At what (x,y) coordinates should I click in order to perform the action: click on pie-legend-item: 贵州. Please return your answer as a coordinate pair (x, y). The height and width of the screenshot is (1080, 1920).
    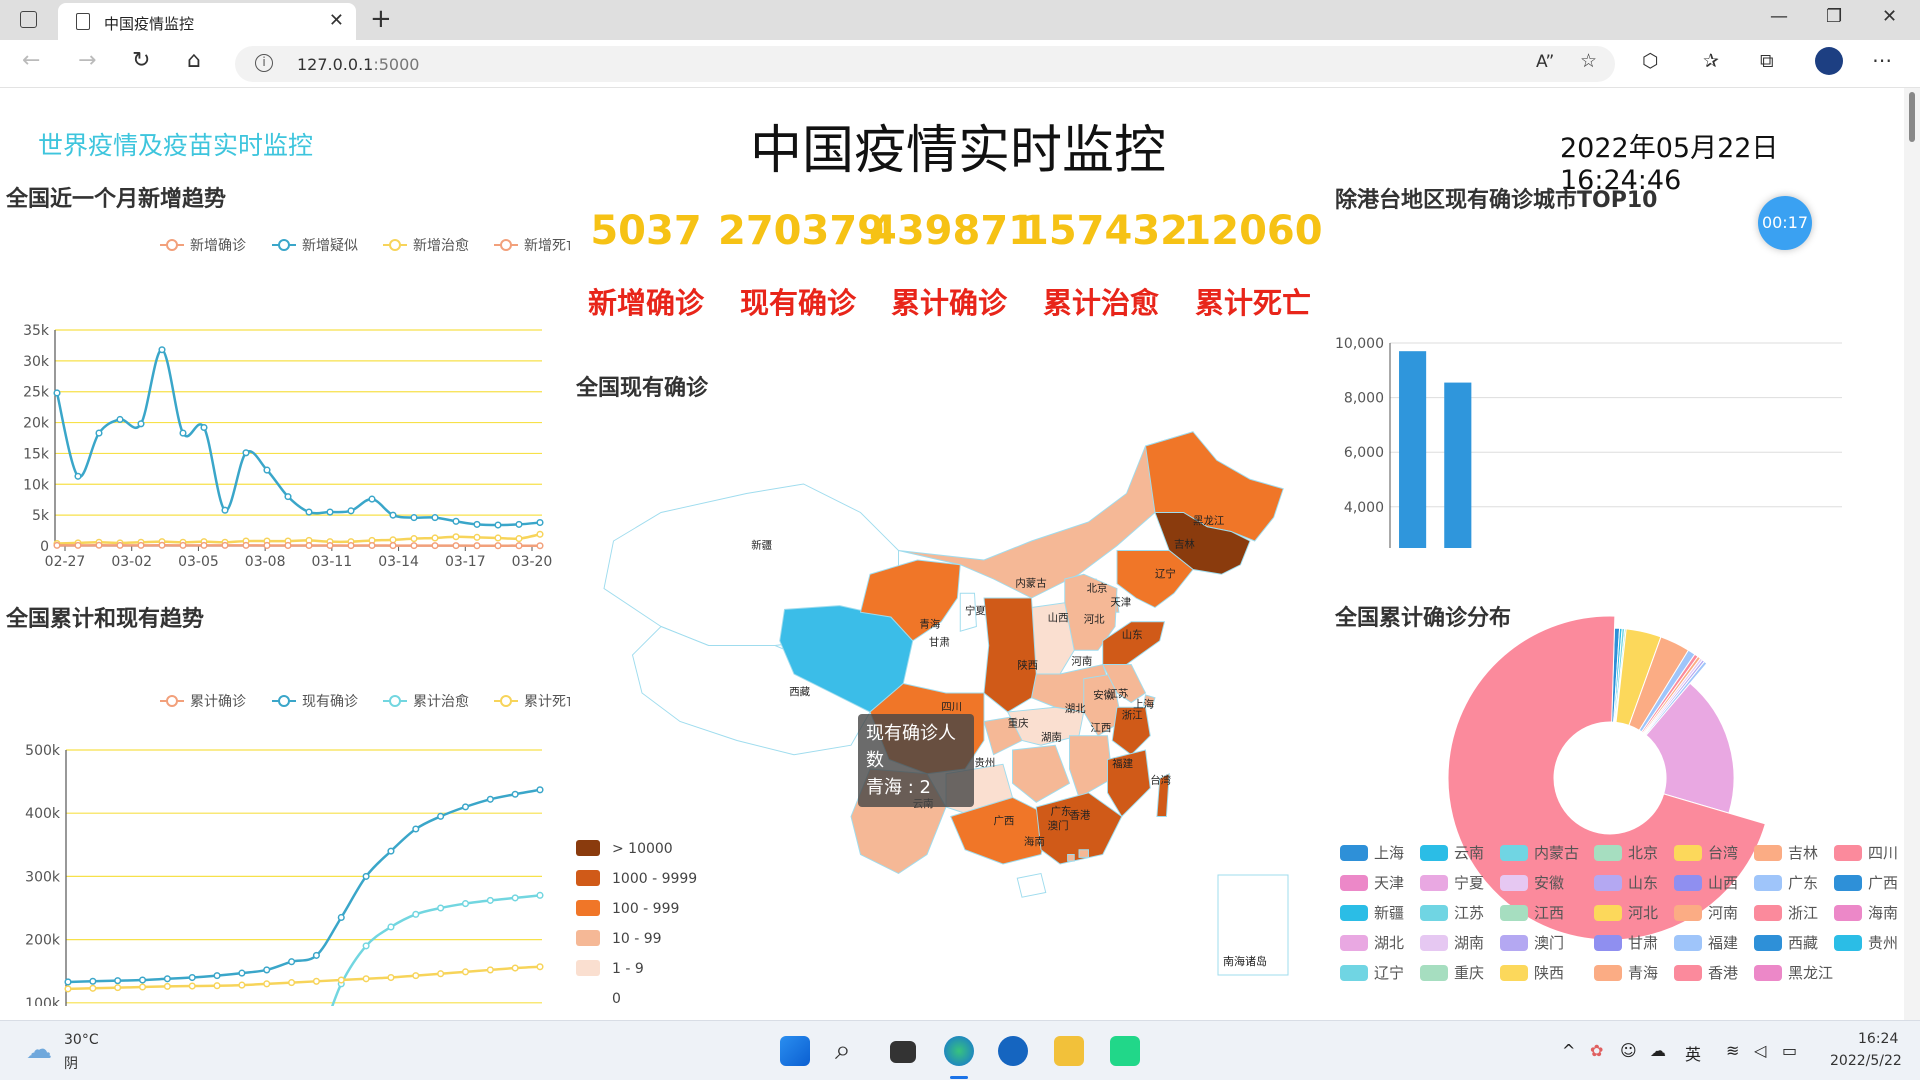
    Looking at the image, I should click on (1866, 942).